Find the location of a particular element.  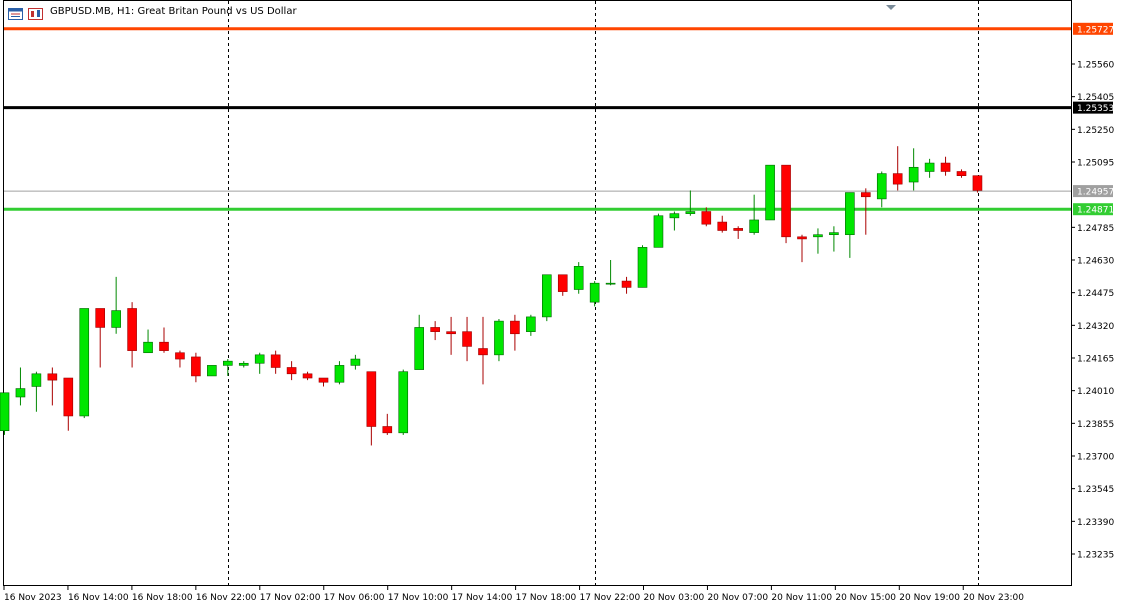

level-tag-label: 1.25727 is located at coordinates (1095, 30).